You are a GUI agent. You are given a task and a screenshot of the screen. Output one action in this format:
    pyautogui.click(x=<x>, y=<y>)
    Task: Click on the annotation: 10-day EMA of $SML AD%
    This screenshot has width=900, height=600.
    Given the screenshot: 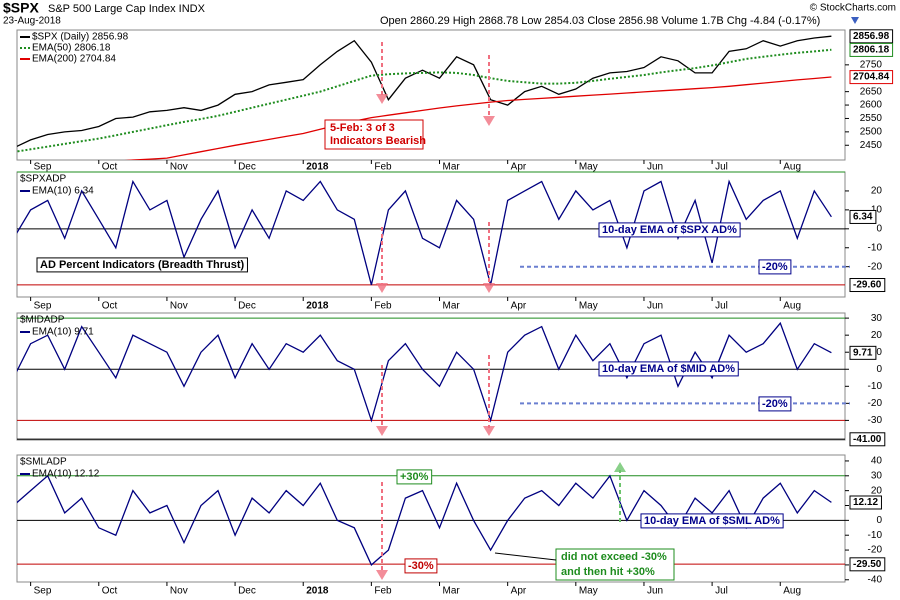 What is the action you would take?
    pyautogui.click(x=712, y=521)
    